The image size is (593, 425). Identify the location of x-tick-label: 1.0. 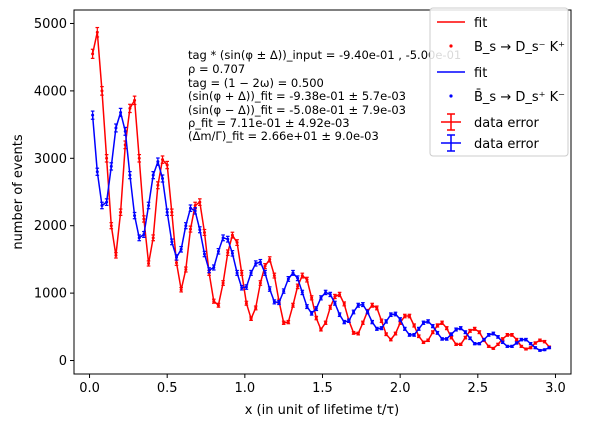
(245, 388).